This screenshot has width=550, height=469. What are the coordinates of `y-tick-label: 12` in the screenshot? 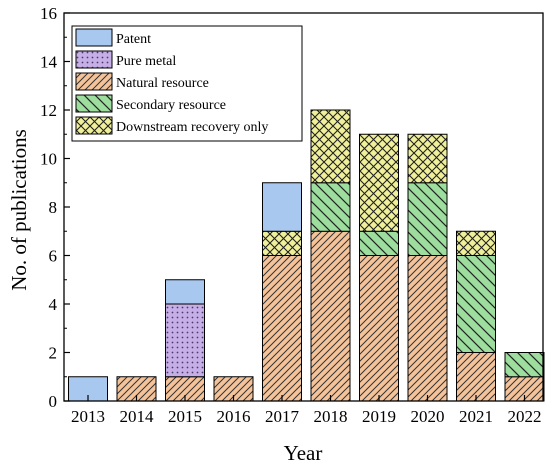 It's located at (48, 110).